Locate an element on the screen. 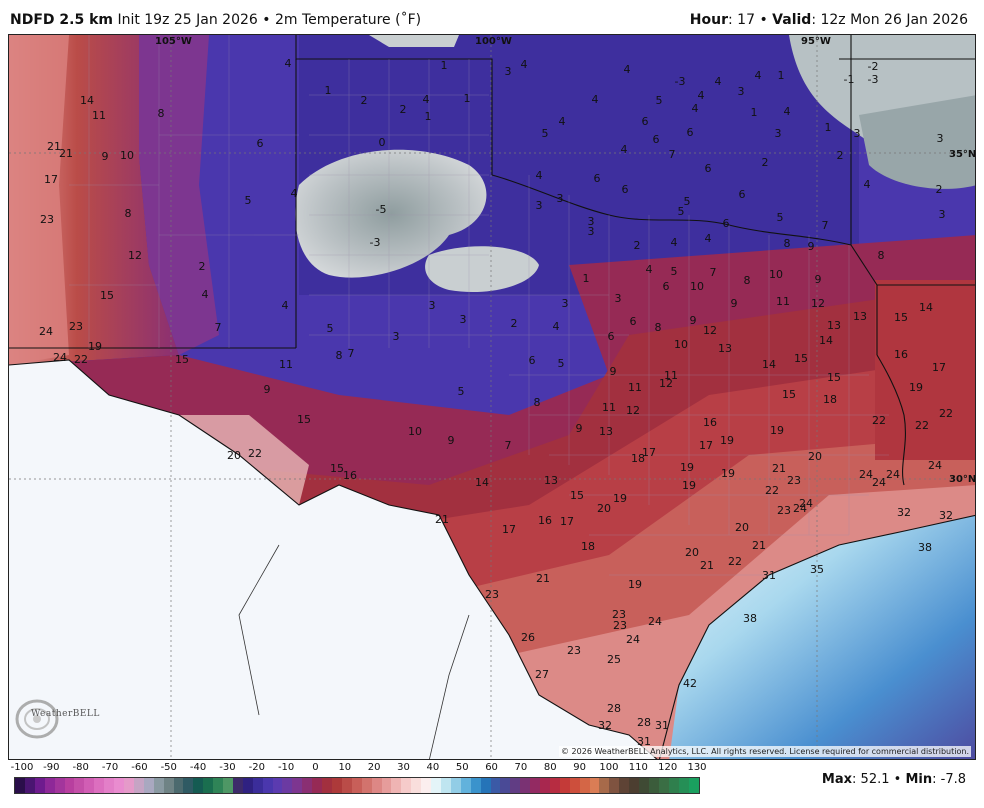 The image size is (984, 808). temperature-value: 28 is located at coordinates (614, 708).